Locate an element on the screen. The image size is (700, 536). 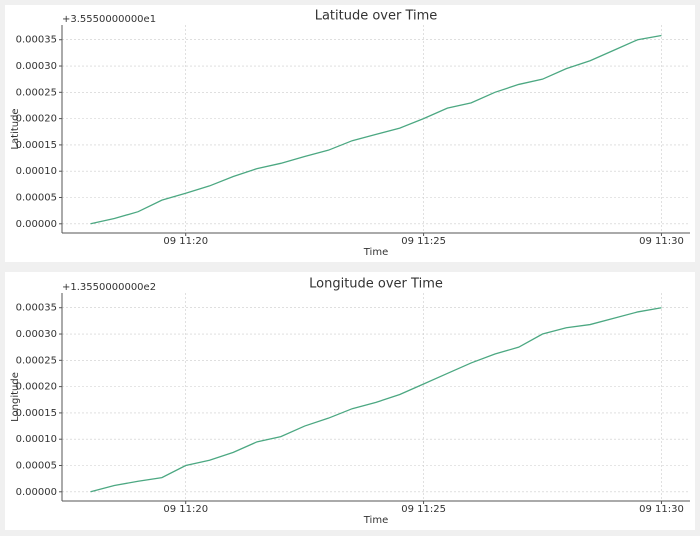
offset-text: +3.5550000000e1 is located at coordinates (109, 19).